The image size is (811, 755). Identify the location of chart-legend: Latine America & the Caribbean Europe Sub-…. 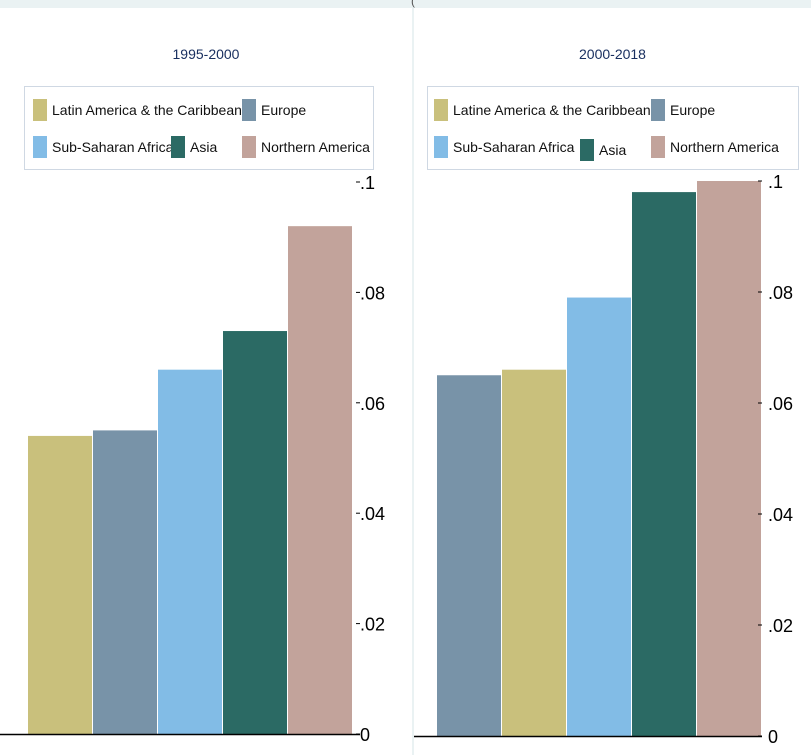
(613, 128).